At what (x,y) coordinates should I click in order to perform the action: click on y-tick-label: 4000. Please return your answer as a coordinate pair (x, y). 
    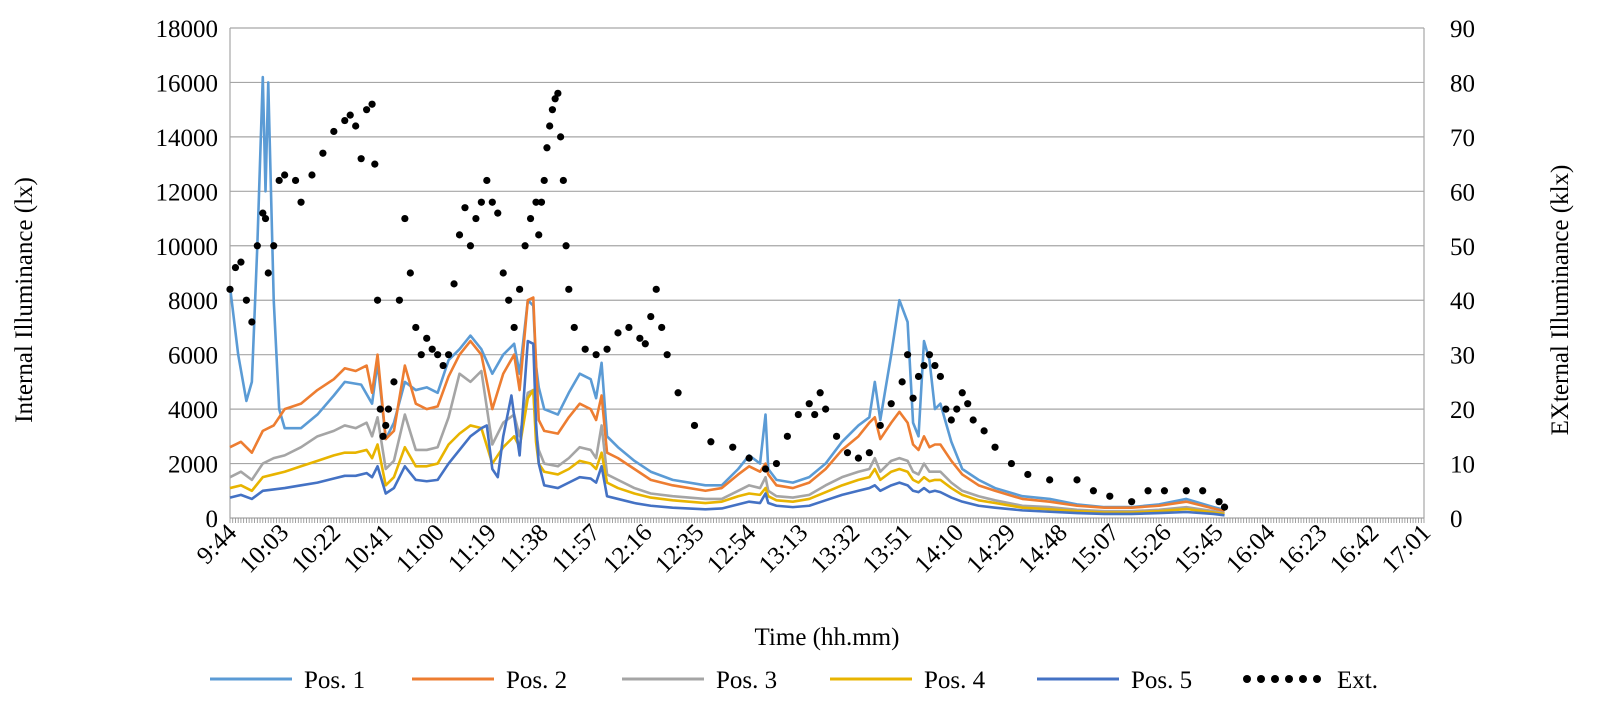
    Looking at the image, I should click on (193, 410).